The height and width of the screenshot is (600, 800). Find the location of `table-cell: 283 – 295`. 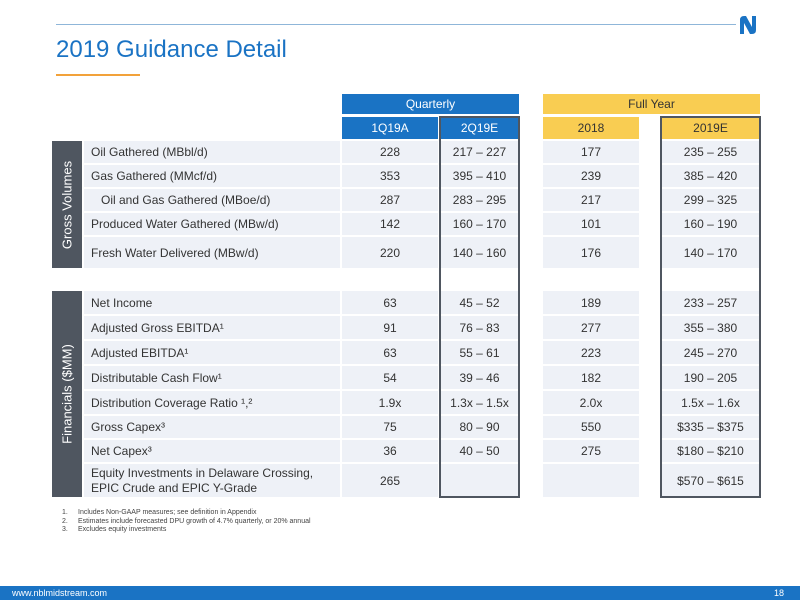

table-cell: 283 – 295 is located at coordinates (479, 200).